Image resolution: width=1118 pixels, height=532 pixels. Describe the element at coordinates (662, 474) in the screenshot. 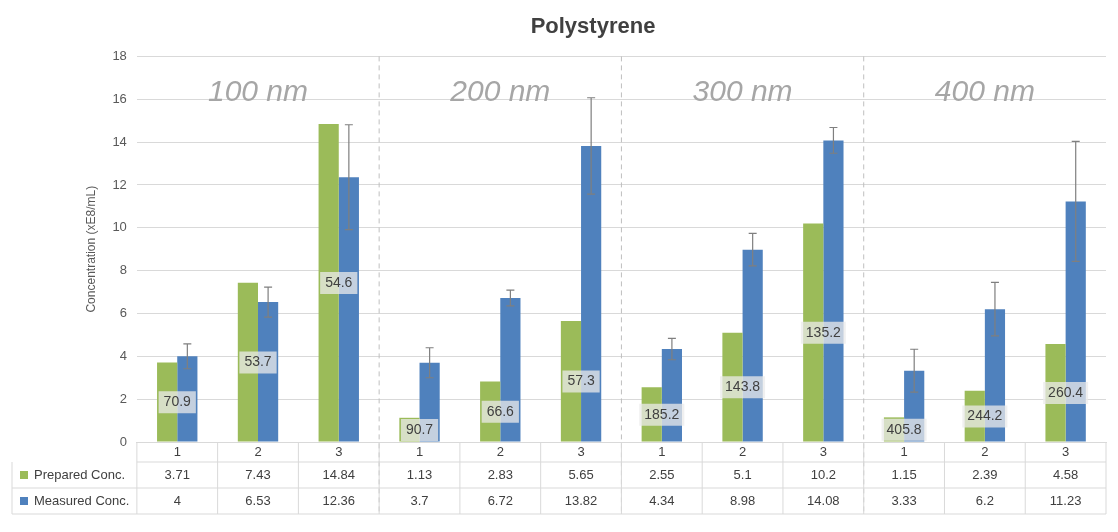

I see `data-label: 2.55` at that location.